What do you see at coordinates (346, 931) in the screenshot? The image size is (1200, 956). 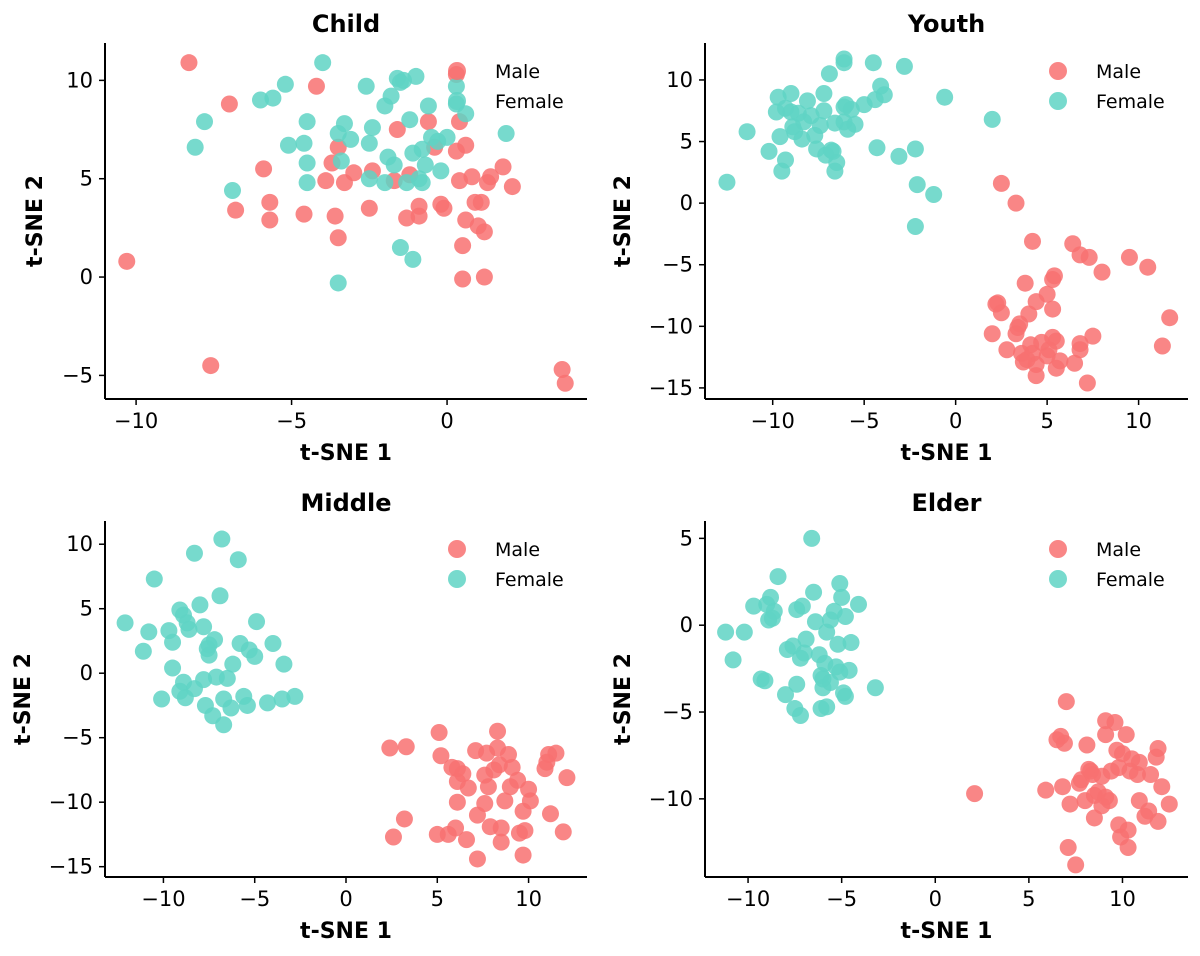 I see `x-axis-label: t-SNE 1` at bounding box center [346, 931].